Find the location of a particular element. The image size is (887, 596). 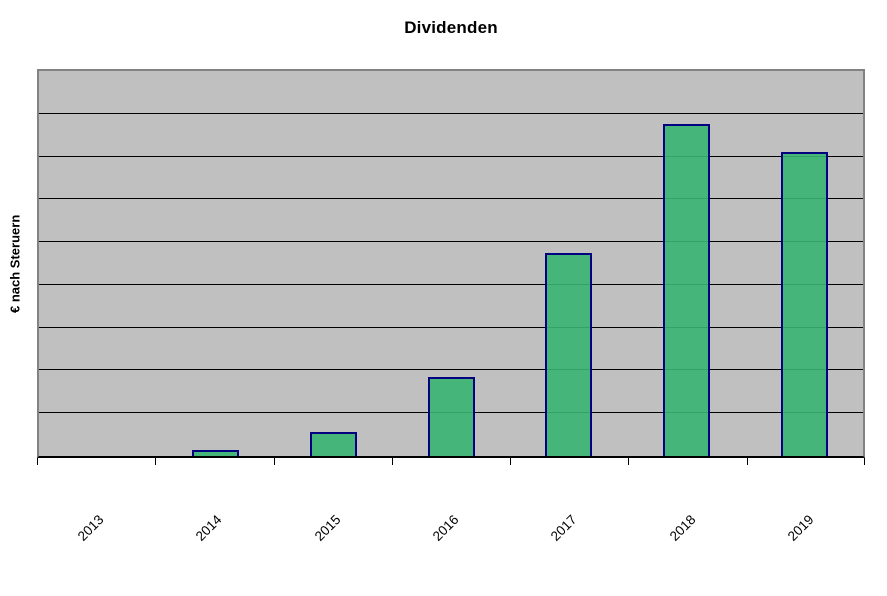

x-axis-label-2018: 2018 is located at coordinates (682, 528).